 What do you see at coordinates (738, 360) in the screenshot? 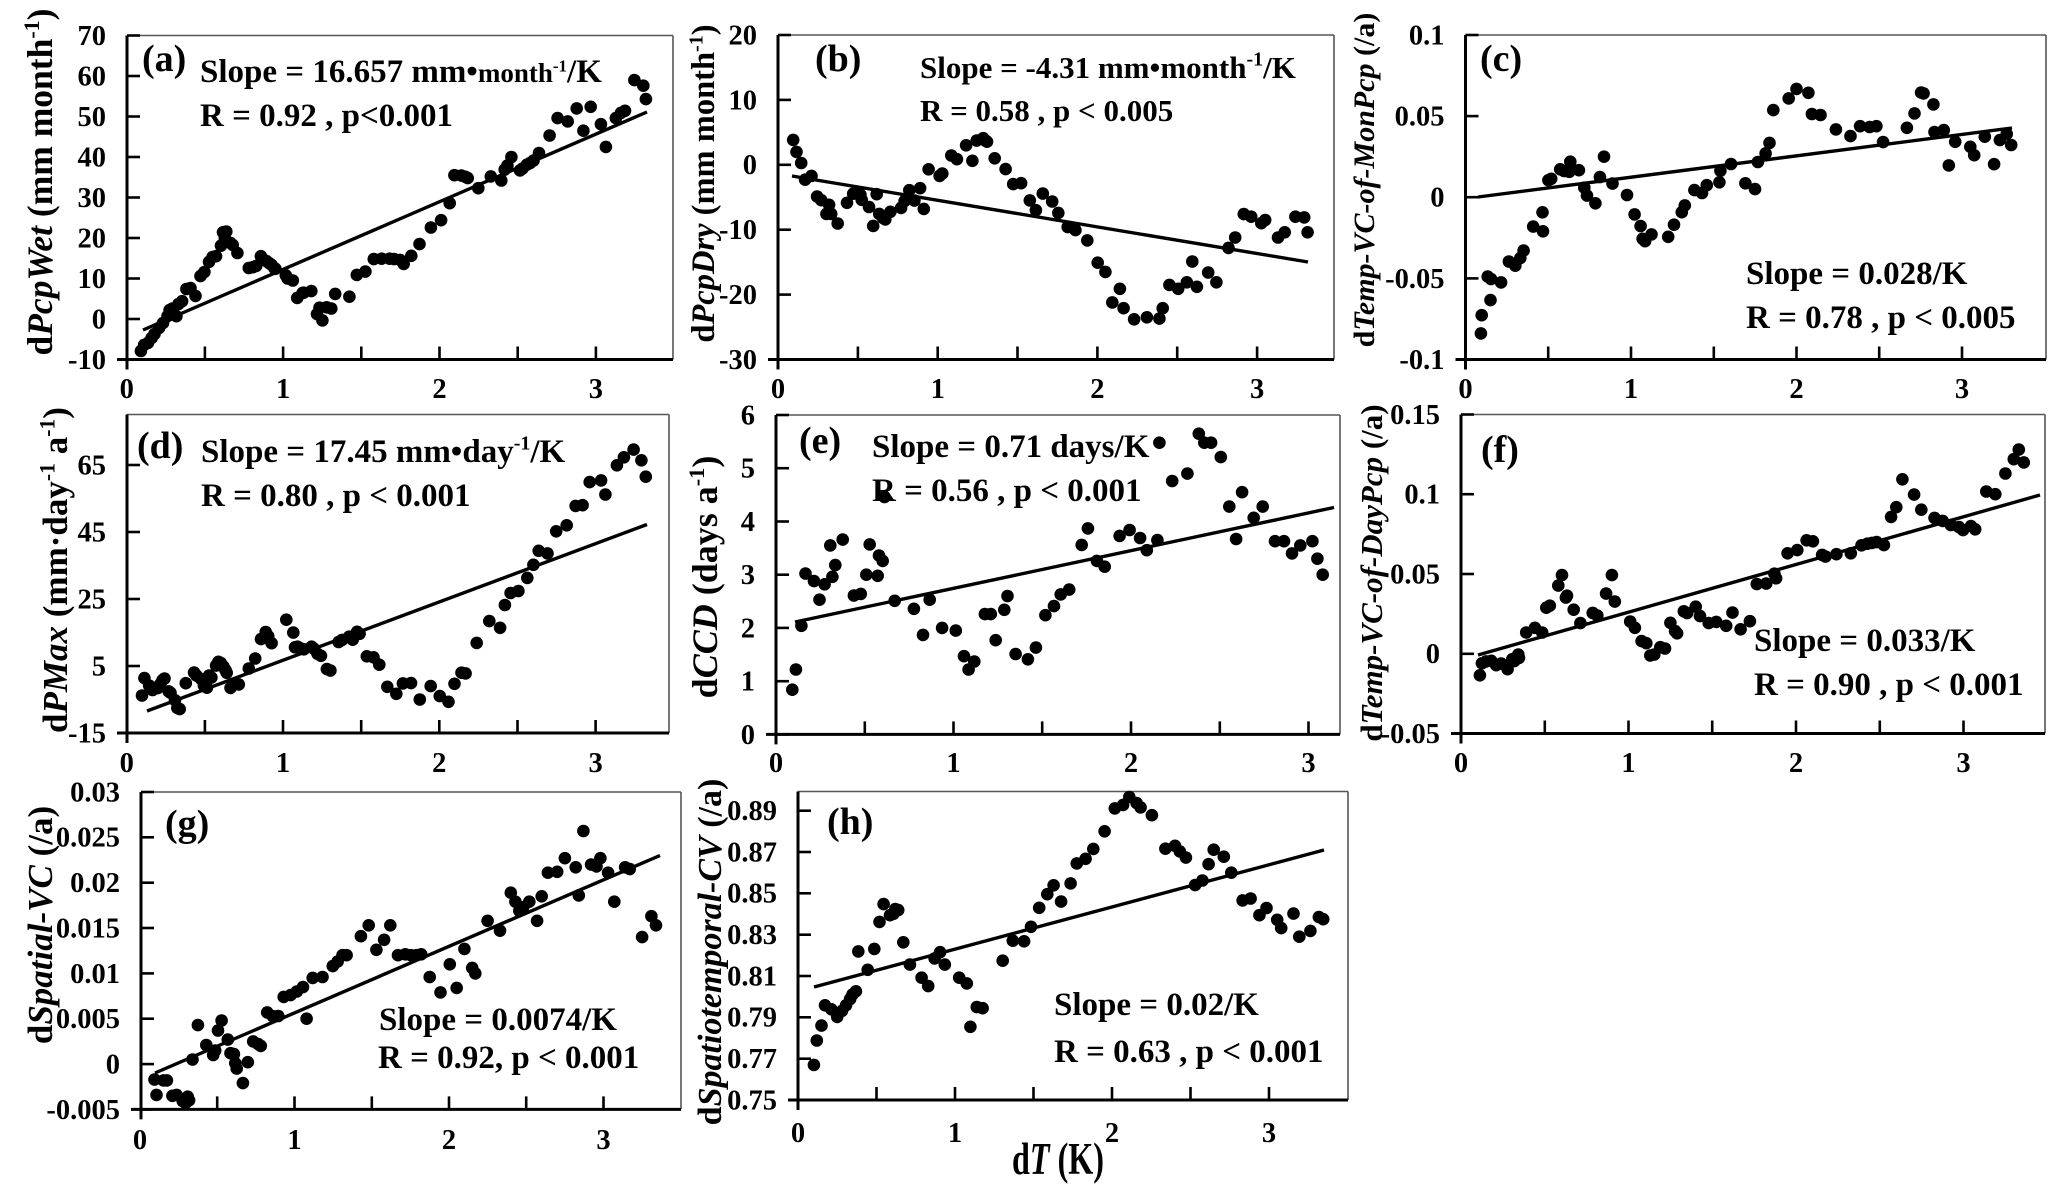
I see `svg-text: -30` at bounding box center [738, 360].